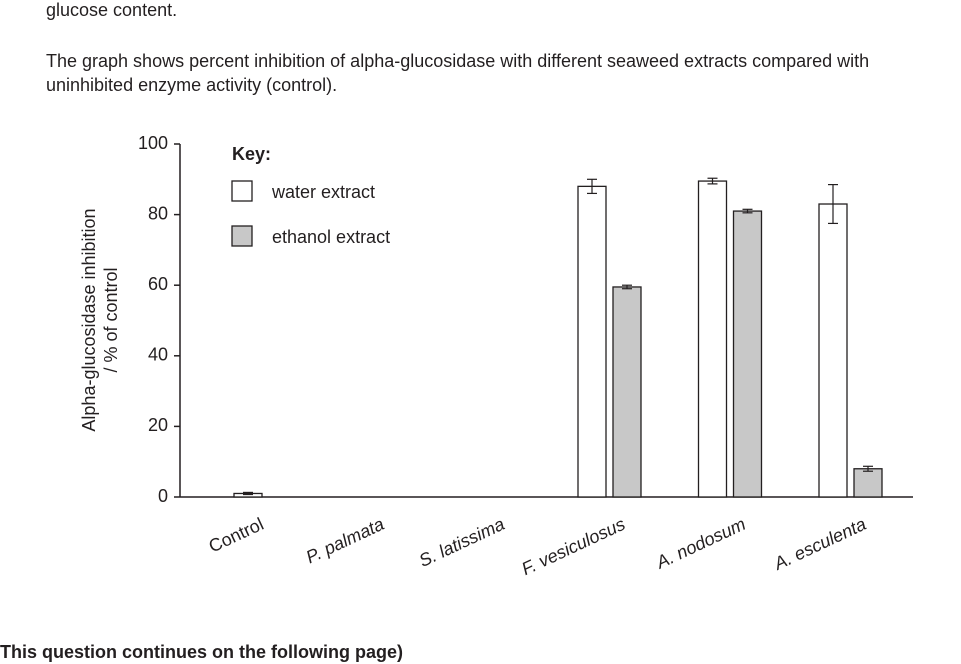  What do you see at coordinates (163, 496) in the screenshot?
I see `y-tick-label: 0` at bounding box center [163, 496].